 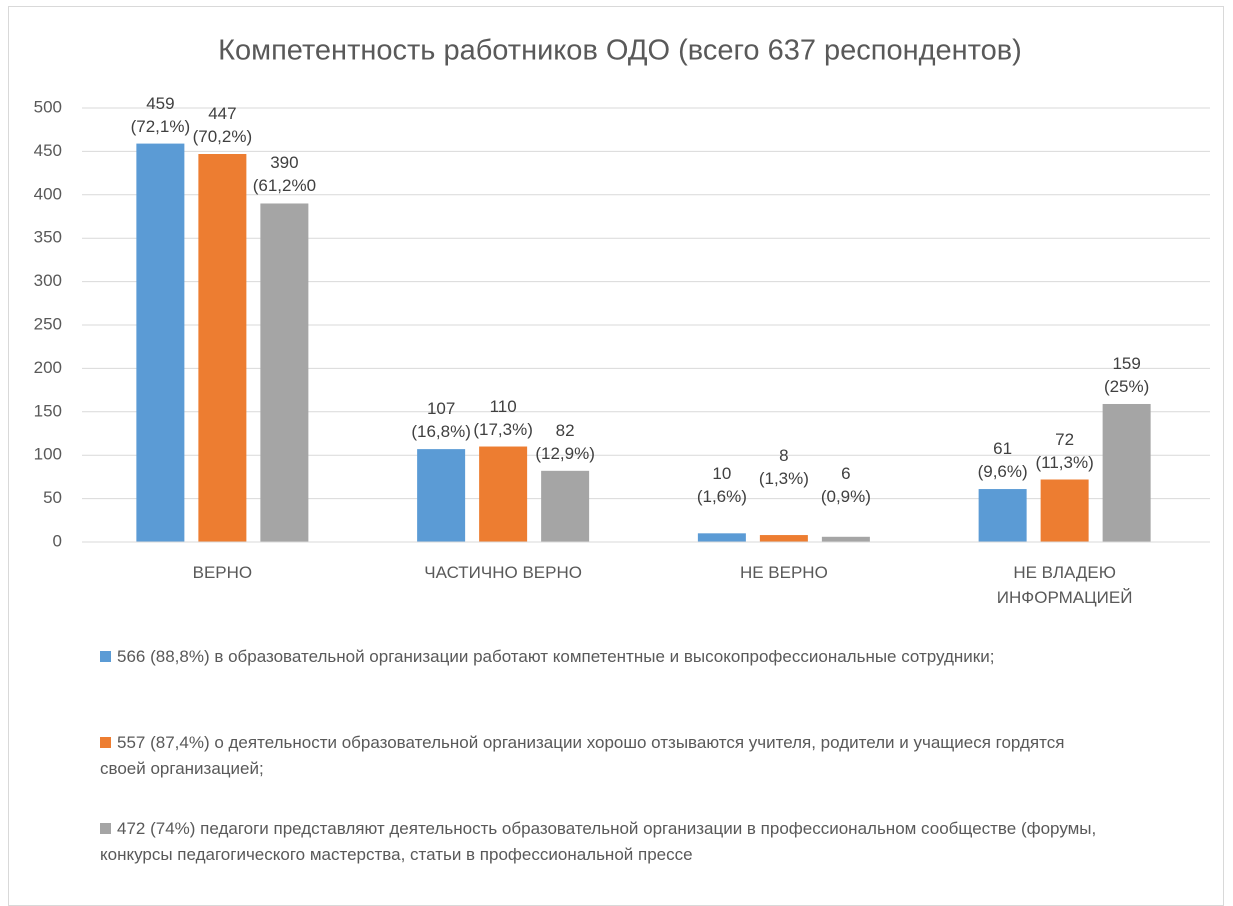 What do you see at coordinates (1002, 460) in the screenshot?
I see `data-label: 61 (9,6%)` at bounding box center [1002, 460].